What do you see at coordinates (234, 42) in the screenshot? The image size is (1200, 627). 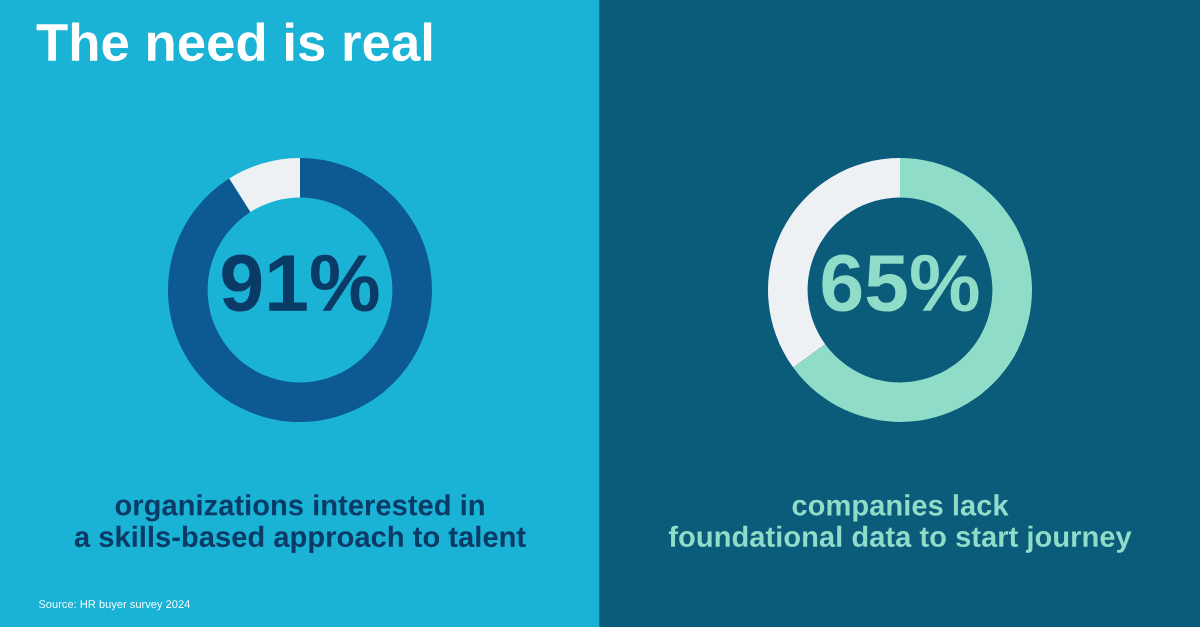 I see `chart-title: The need is real` at bounding box center [234, 42].